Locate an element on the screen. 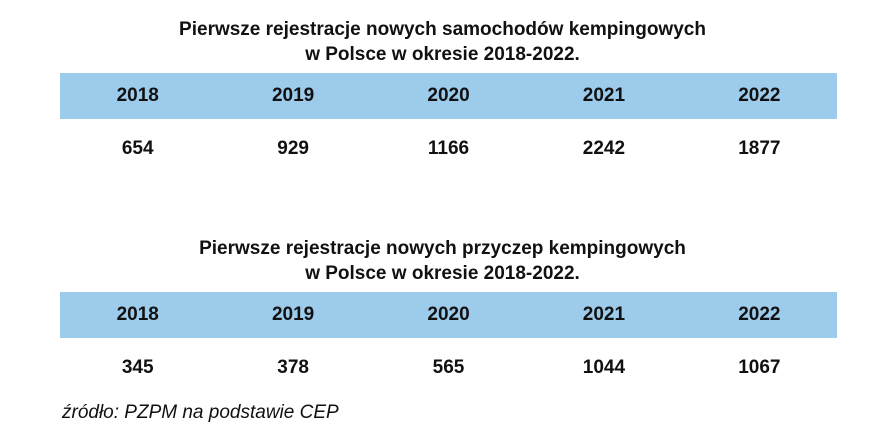  value-row: 345 378 565 1044 1067 is located at coordinates (448, 368).